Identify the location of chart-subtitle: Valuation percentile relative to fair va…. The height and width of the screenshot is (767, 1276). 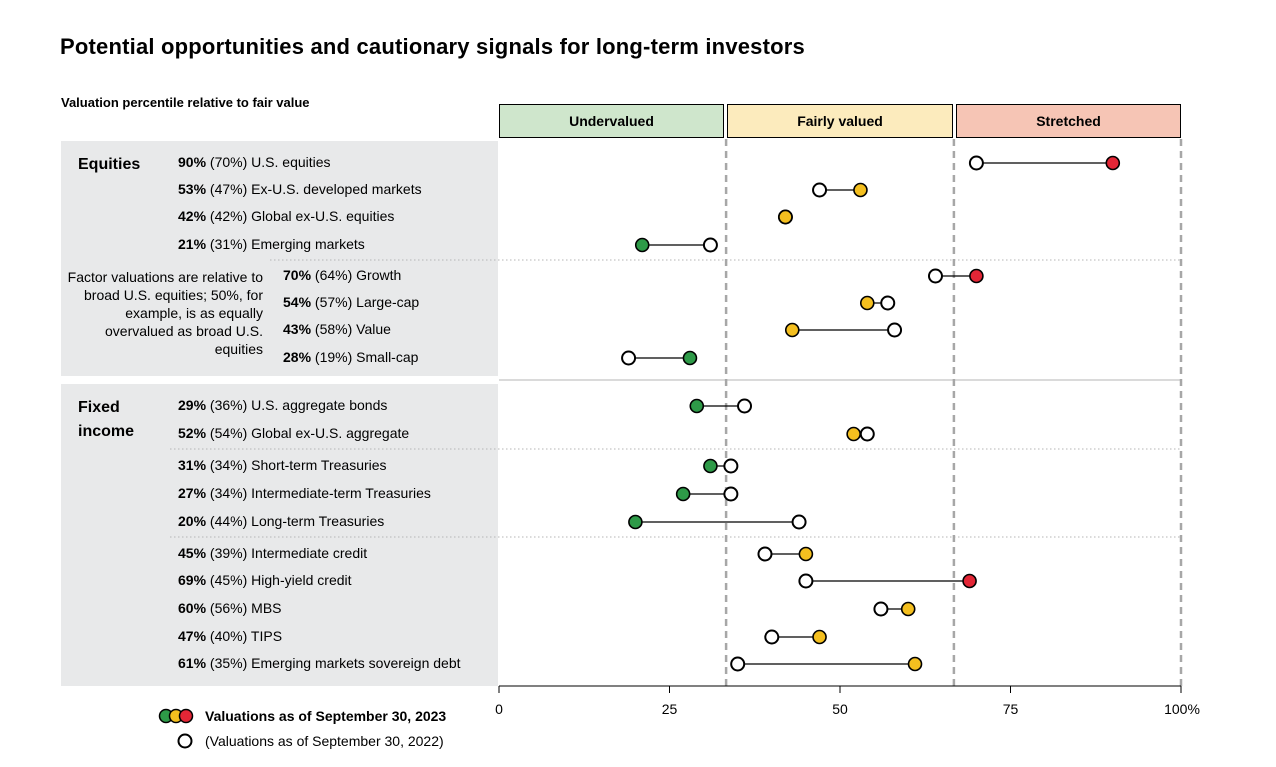
(185, 102).